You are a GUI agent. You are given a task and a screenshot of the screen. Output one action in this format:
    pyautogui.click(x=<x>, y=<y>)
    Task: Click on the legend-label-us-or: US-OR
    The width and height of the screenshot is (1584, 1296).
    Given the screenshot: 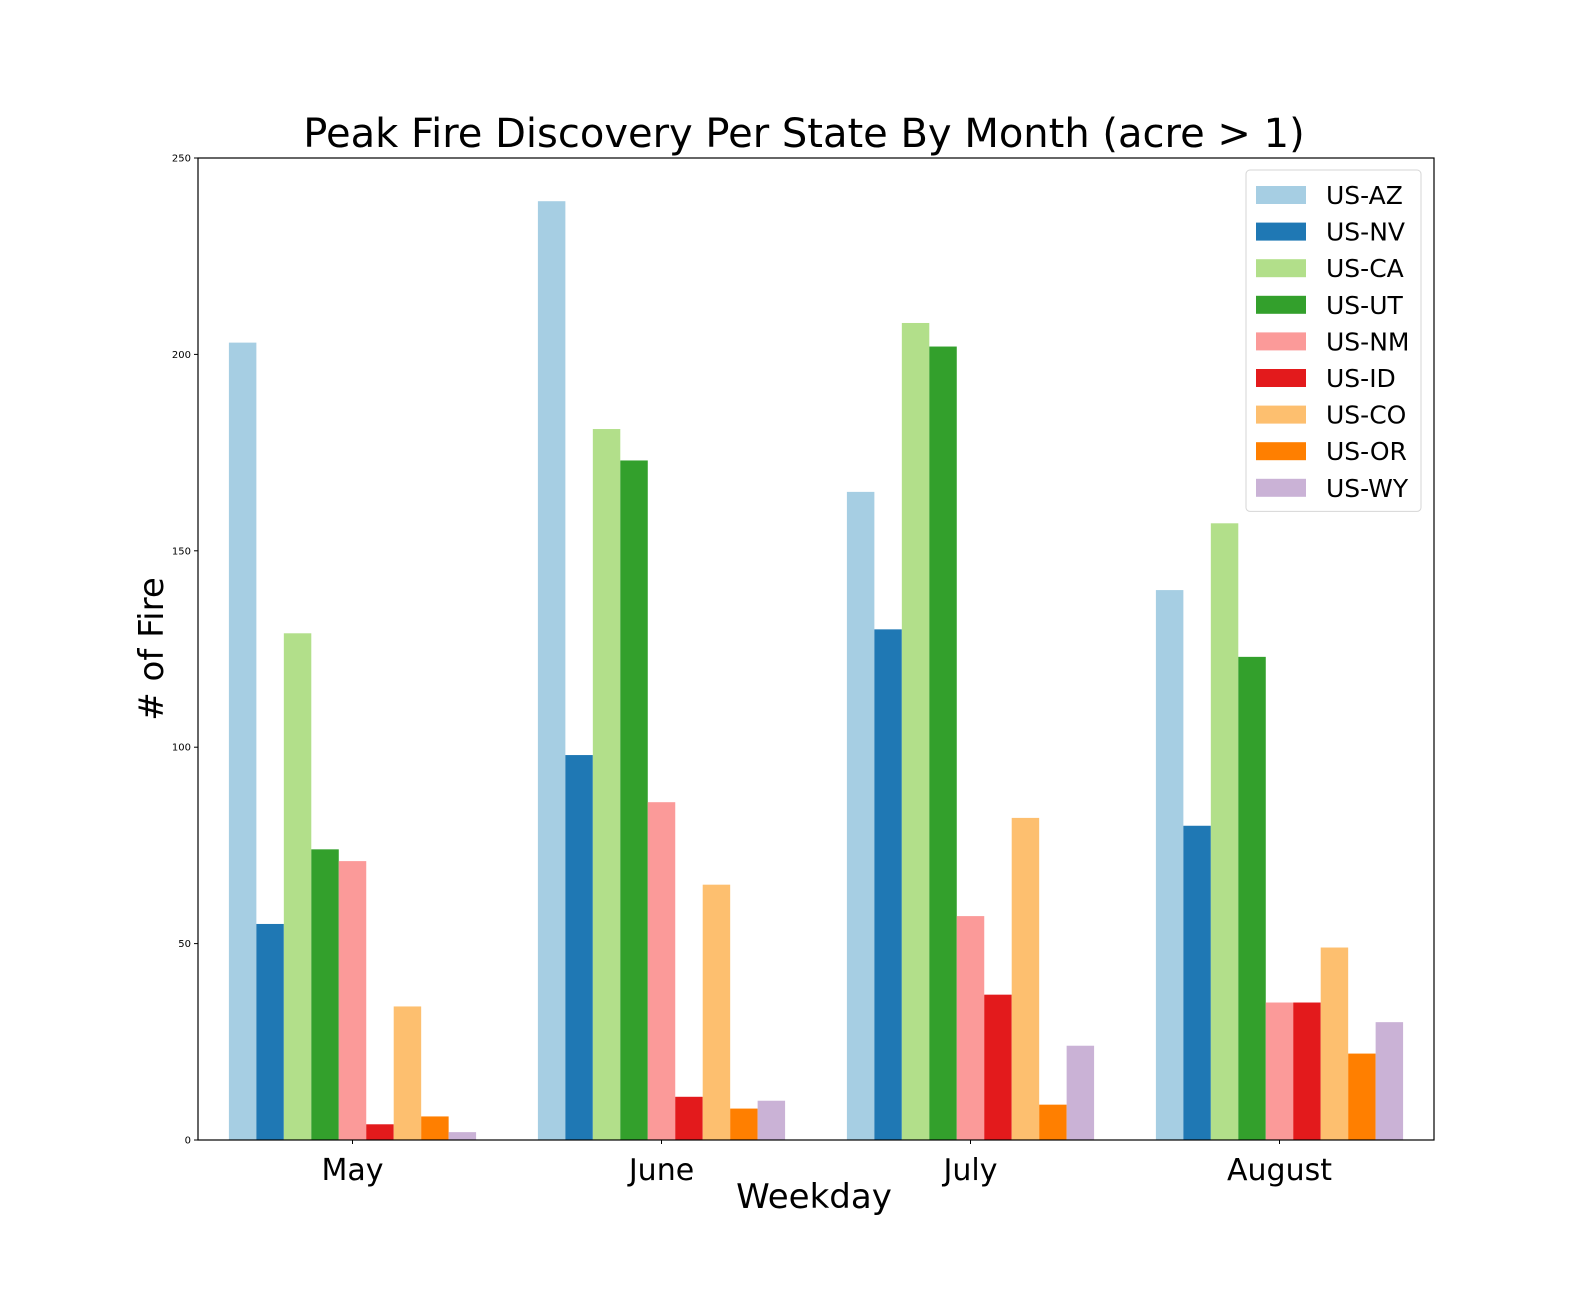 What is the action you would take?
    pyautogui.click(x=1366, y=451)
    